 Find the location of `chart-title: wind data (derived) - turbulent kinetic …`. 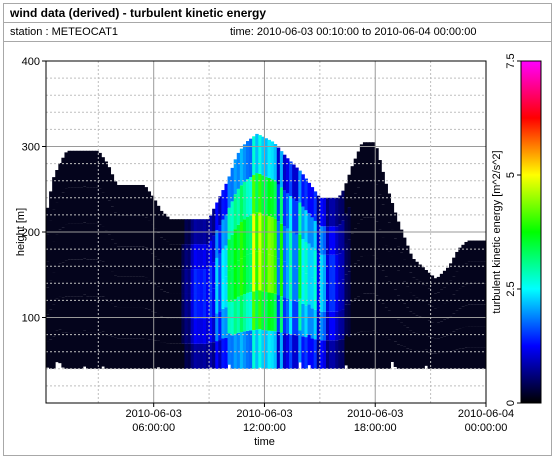

chart-title: wind data (derived) - turbulent kinetic … is located at coordinates (138, 13).